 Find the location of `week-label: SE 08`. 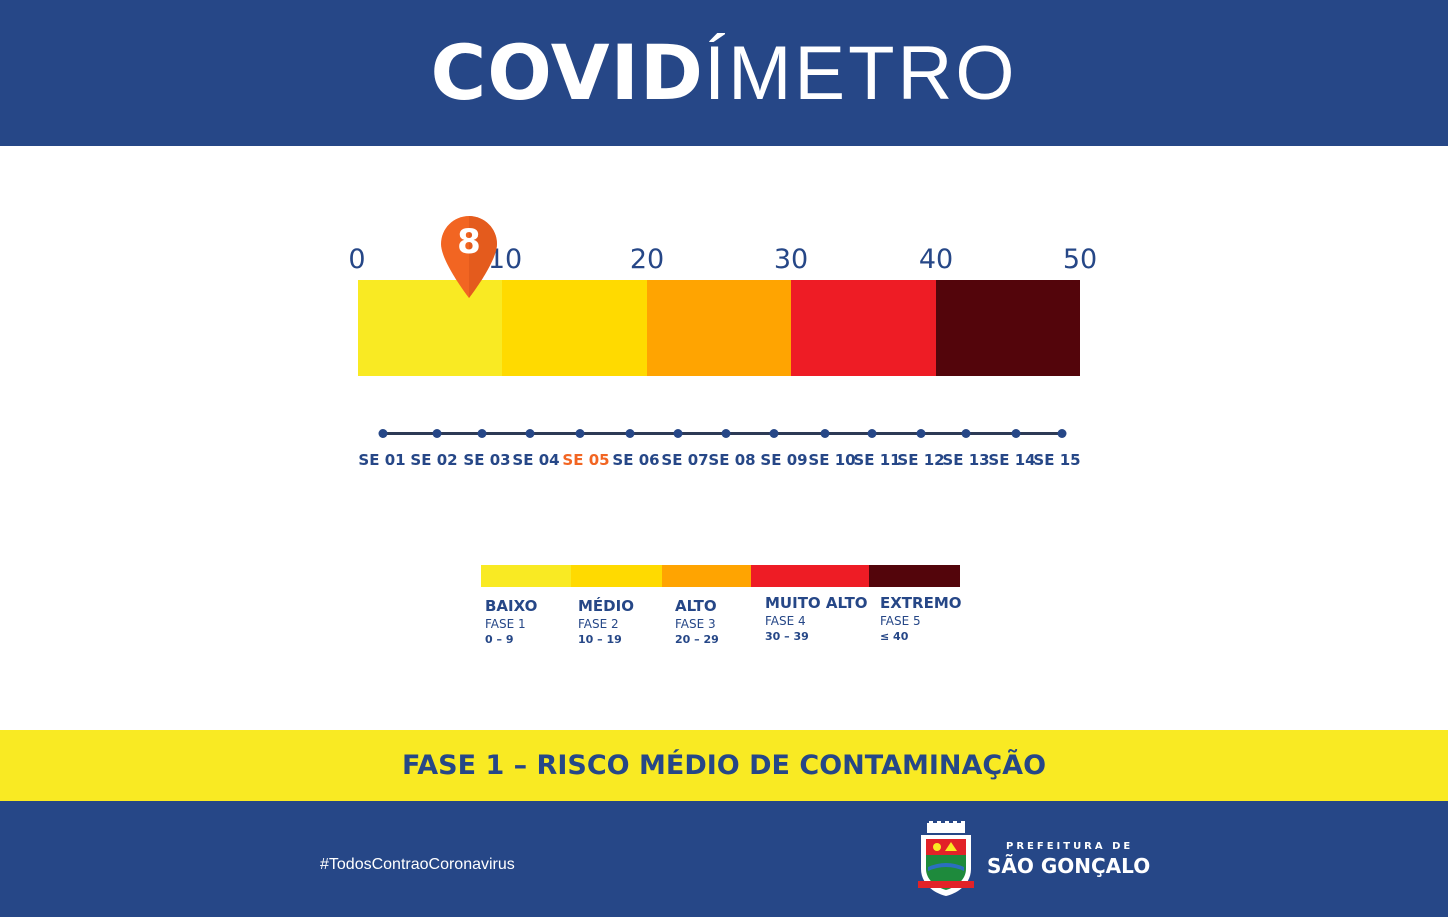

week-label: SE 08 is located at coordinates (732, 460).